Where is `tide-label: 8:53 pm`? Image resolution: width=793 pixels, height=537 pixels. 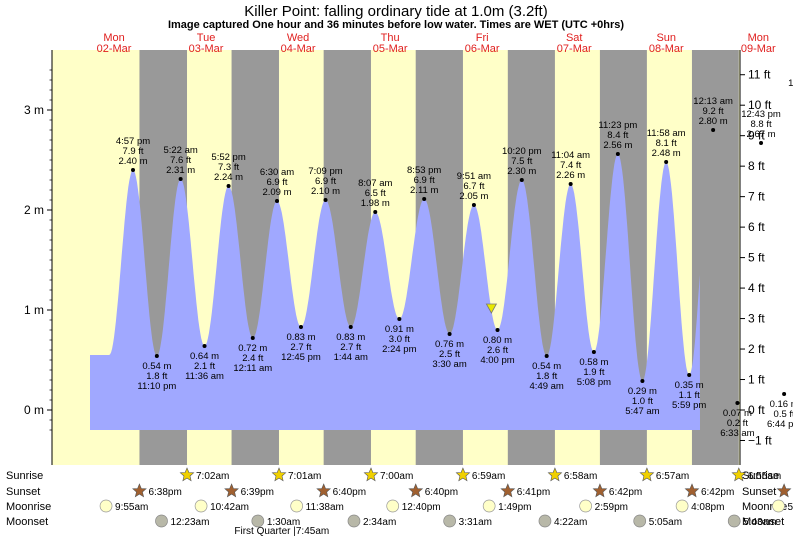 tide-label: 8:53 pm is located at coordinates (424, 170).